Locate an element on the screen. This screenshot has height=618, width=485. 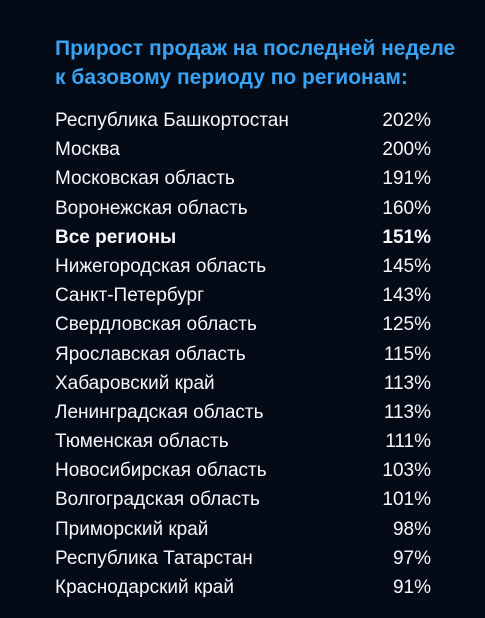
region-name: Воронежская область is located at coordinates (151, 208).